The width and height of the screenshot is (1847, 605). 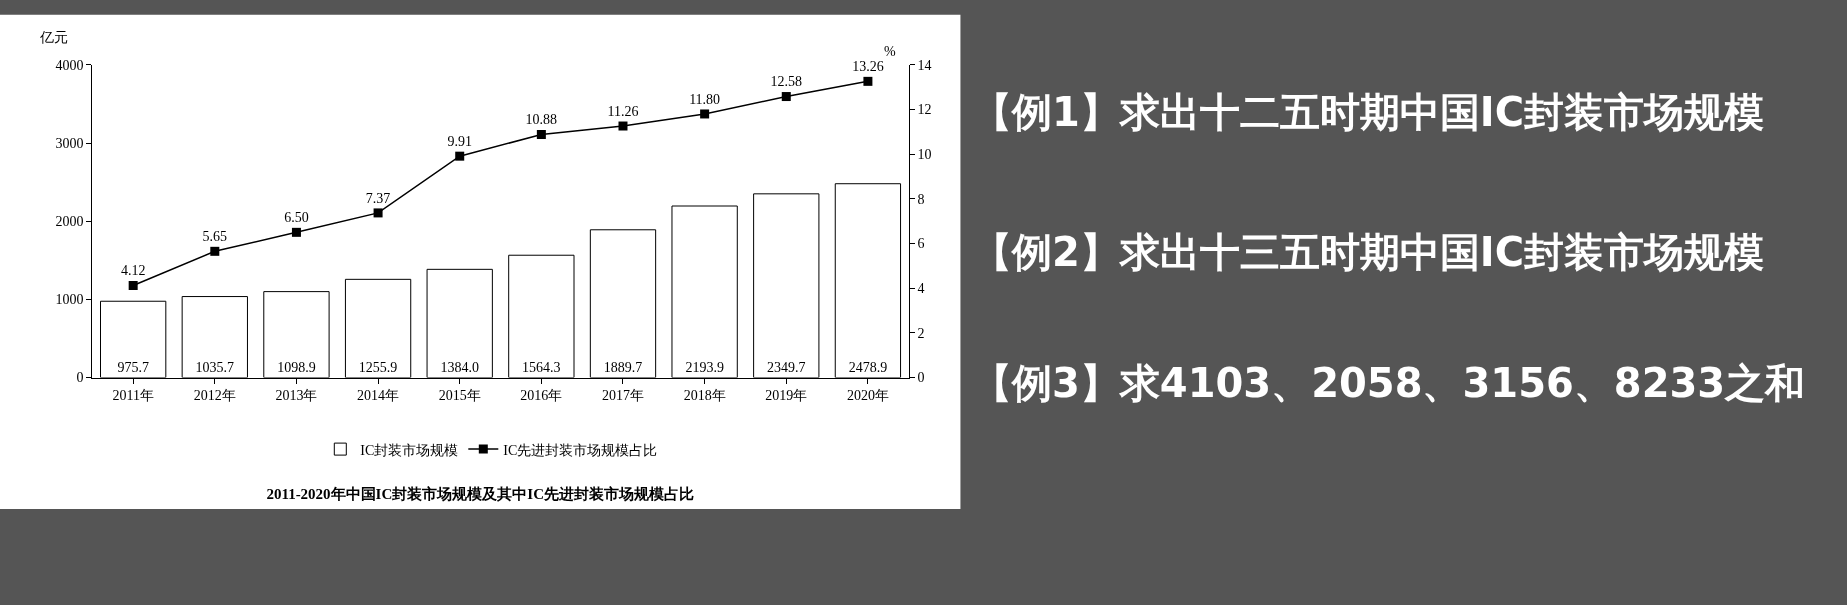 What do you see at coordinates (459, 367) in the screenshot?
I see `data-label: 1384.0` at bounding box center [459, 367].